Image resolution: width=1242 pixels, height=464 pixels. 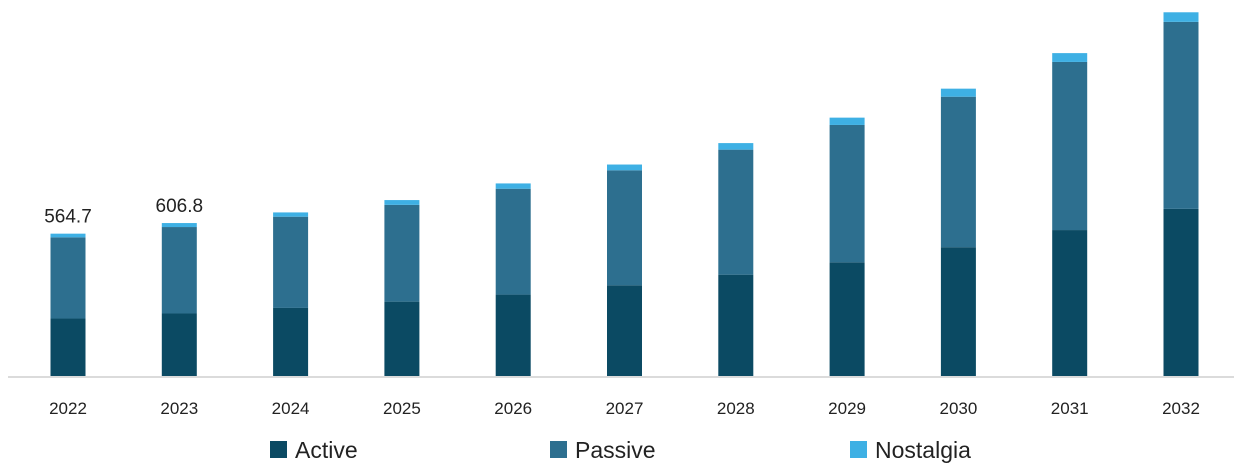 I want to click on bar-active-2030, so click(x=958, y=311).